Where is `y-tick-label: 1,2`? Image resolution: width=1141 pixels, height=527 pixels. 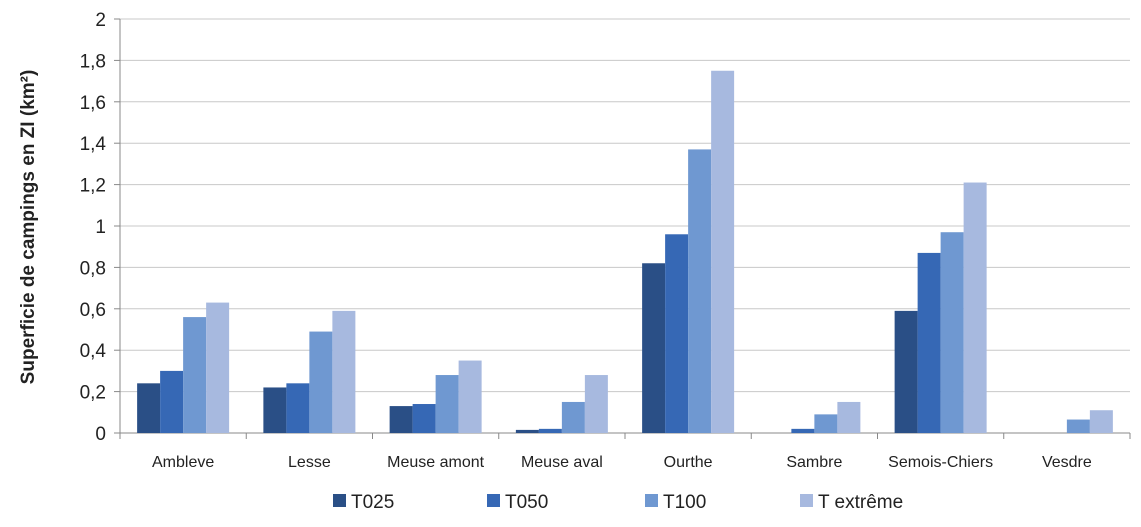 y-tick-label: 1,2 is located at coordinates (93, 186).